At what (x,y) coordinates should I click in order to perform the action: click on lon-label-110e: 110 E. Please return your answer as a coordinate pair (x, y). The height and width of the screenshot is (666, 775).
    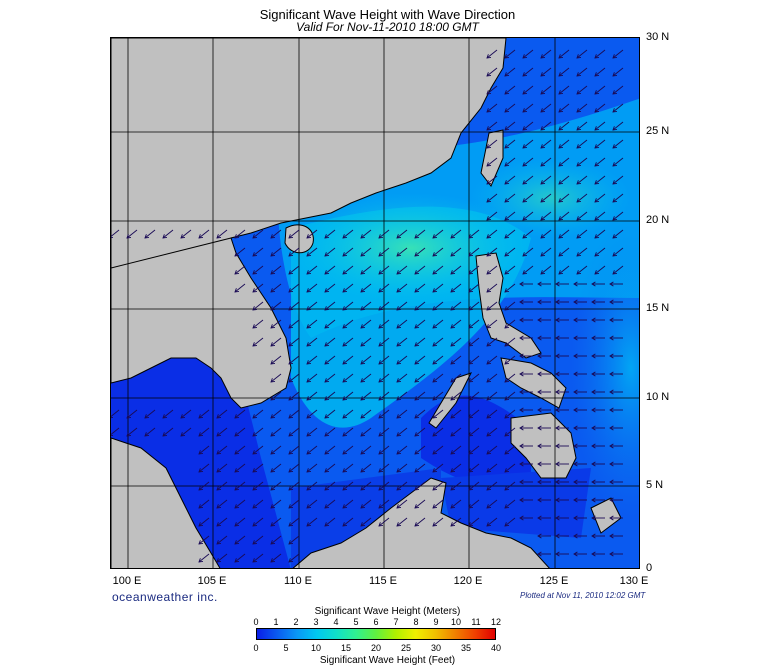
    Looking at the image, I should click on (298, 581).